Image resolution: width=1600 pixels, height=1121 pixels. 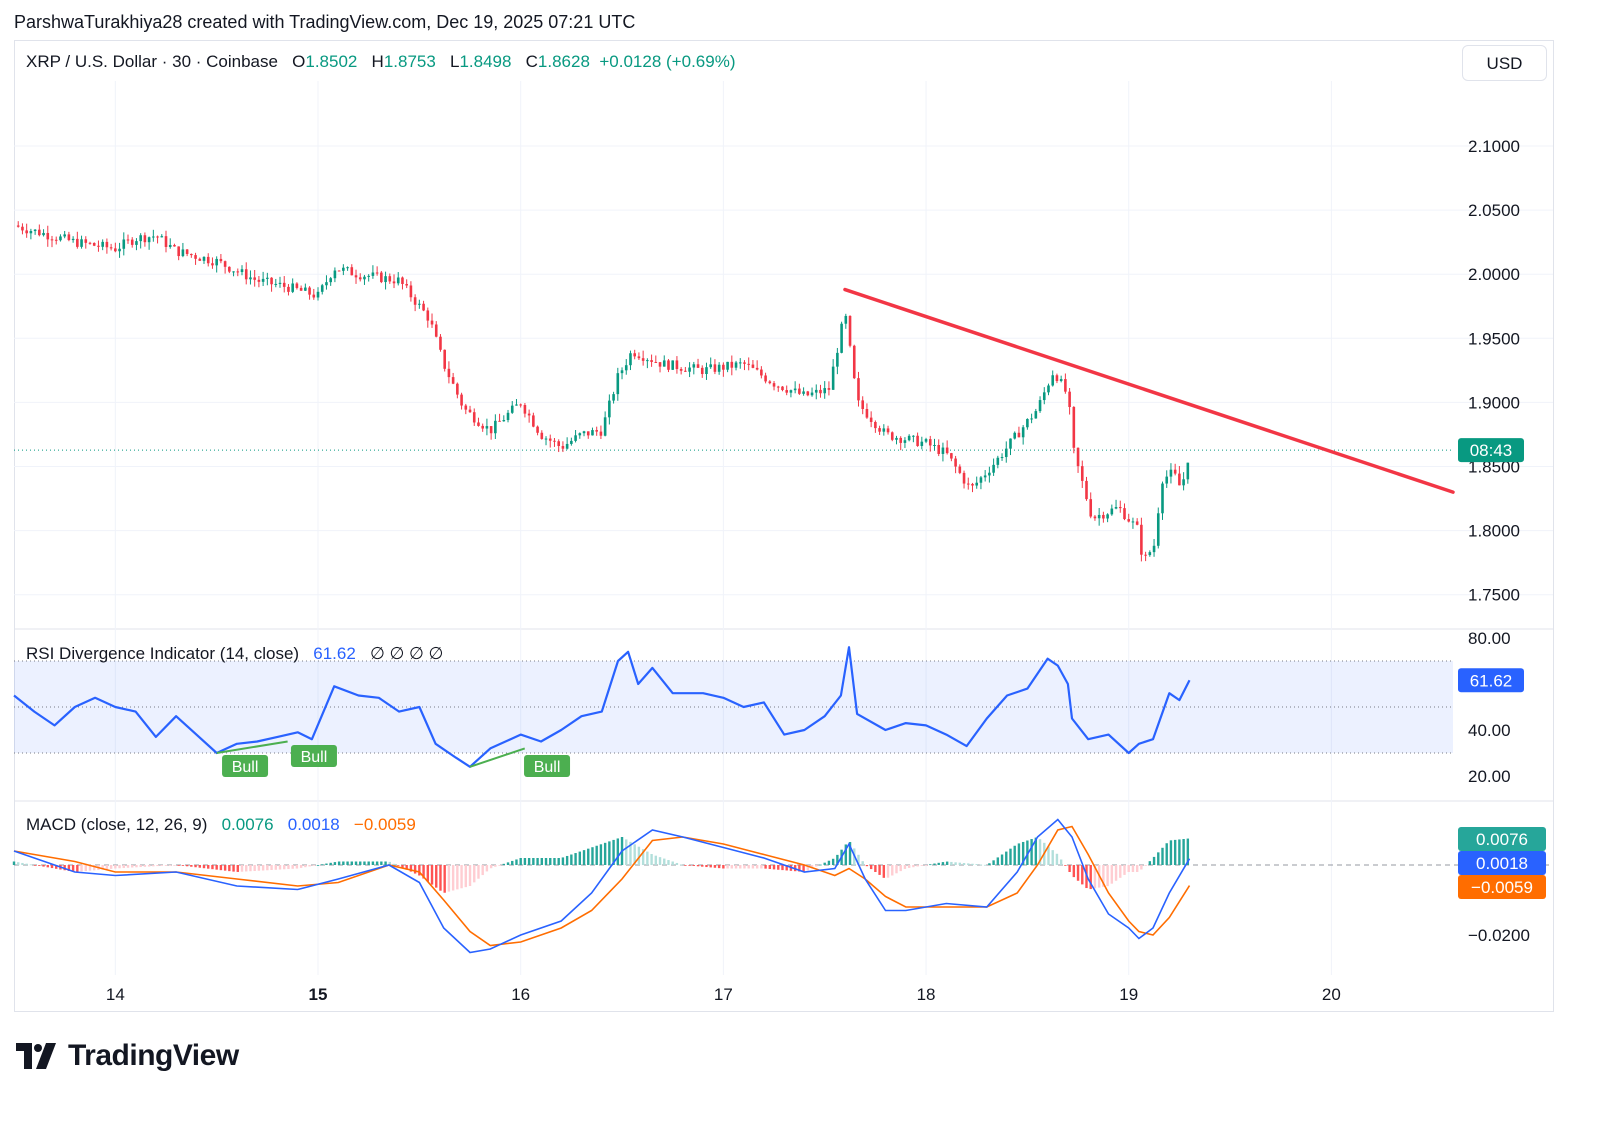 What do you see at coordinates (152, 61) in the screenshot?
I see `symbol-title: XRP / U.S. Dollar · 30 · Coinbase` at bounding box center [152, 61].